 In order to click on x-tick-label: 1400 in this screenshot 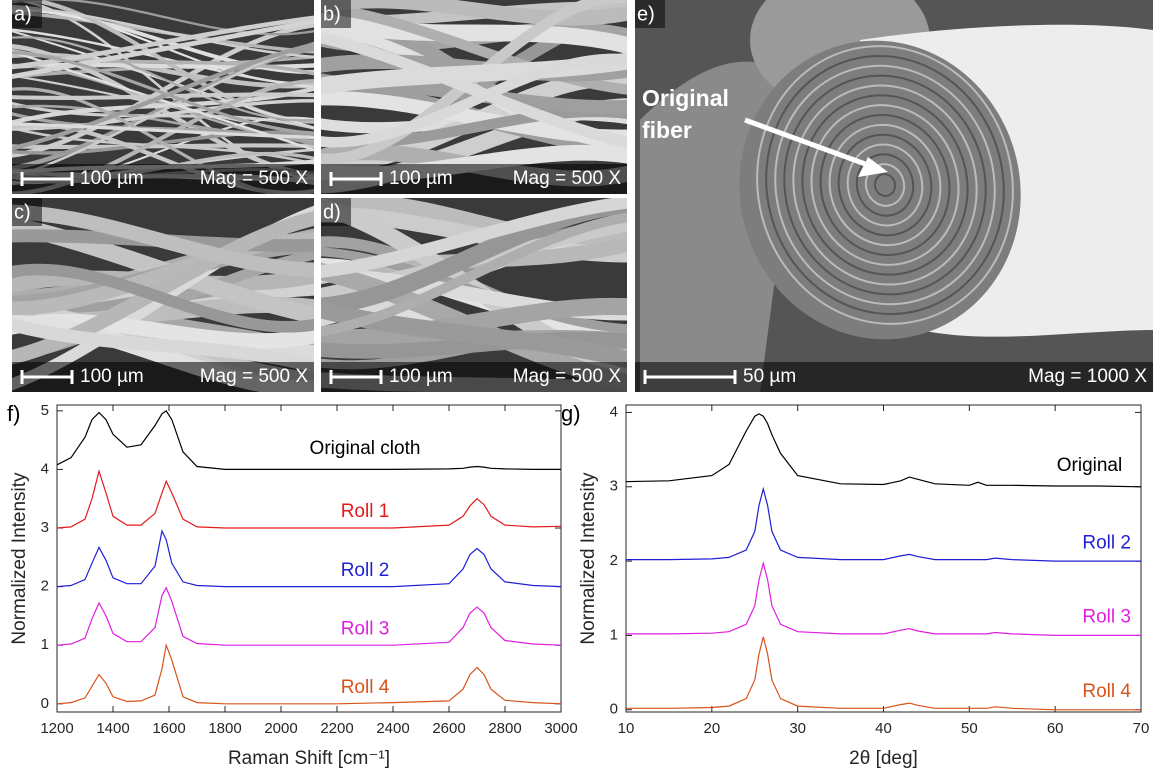, I will do `click(112, 728)`.